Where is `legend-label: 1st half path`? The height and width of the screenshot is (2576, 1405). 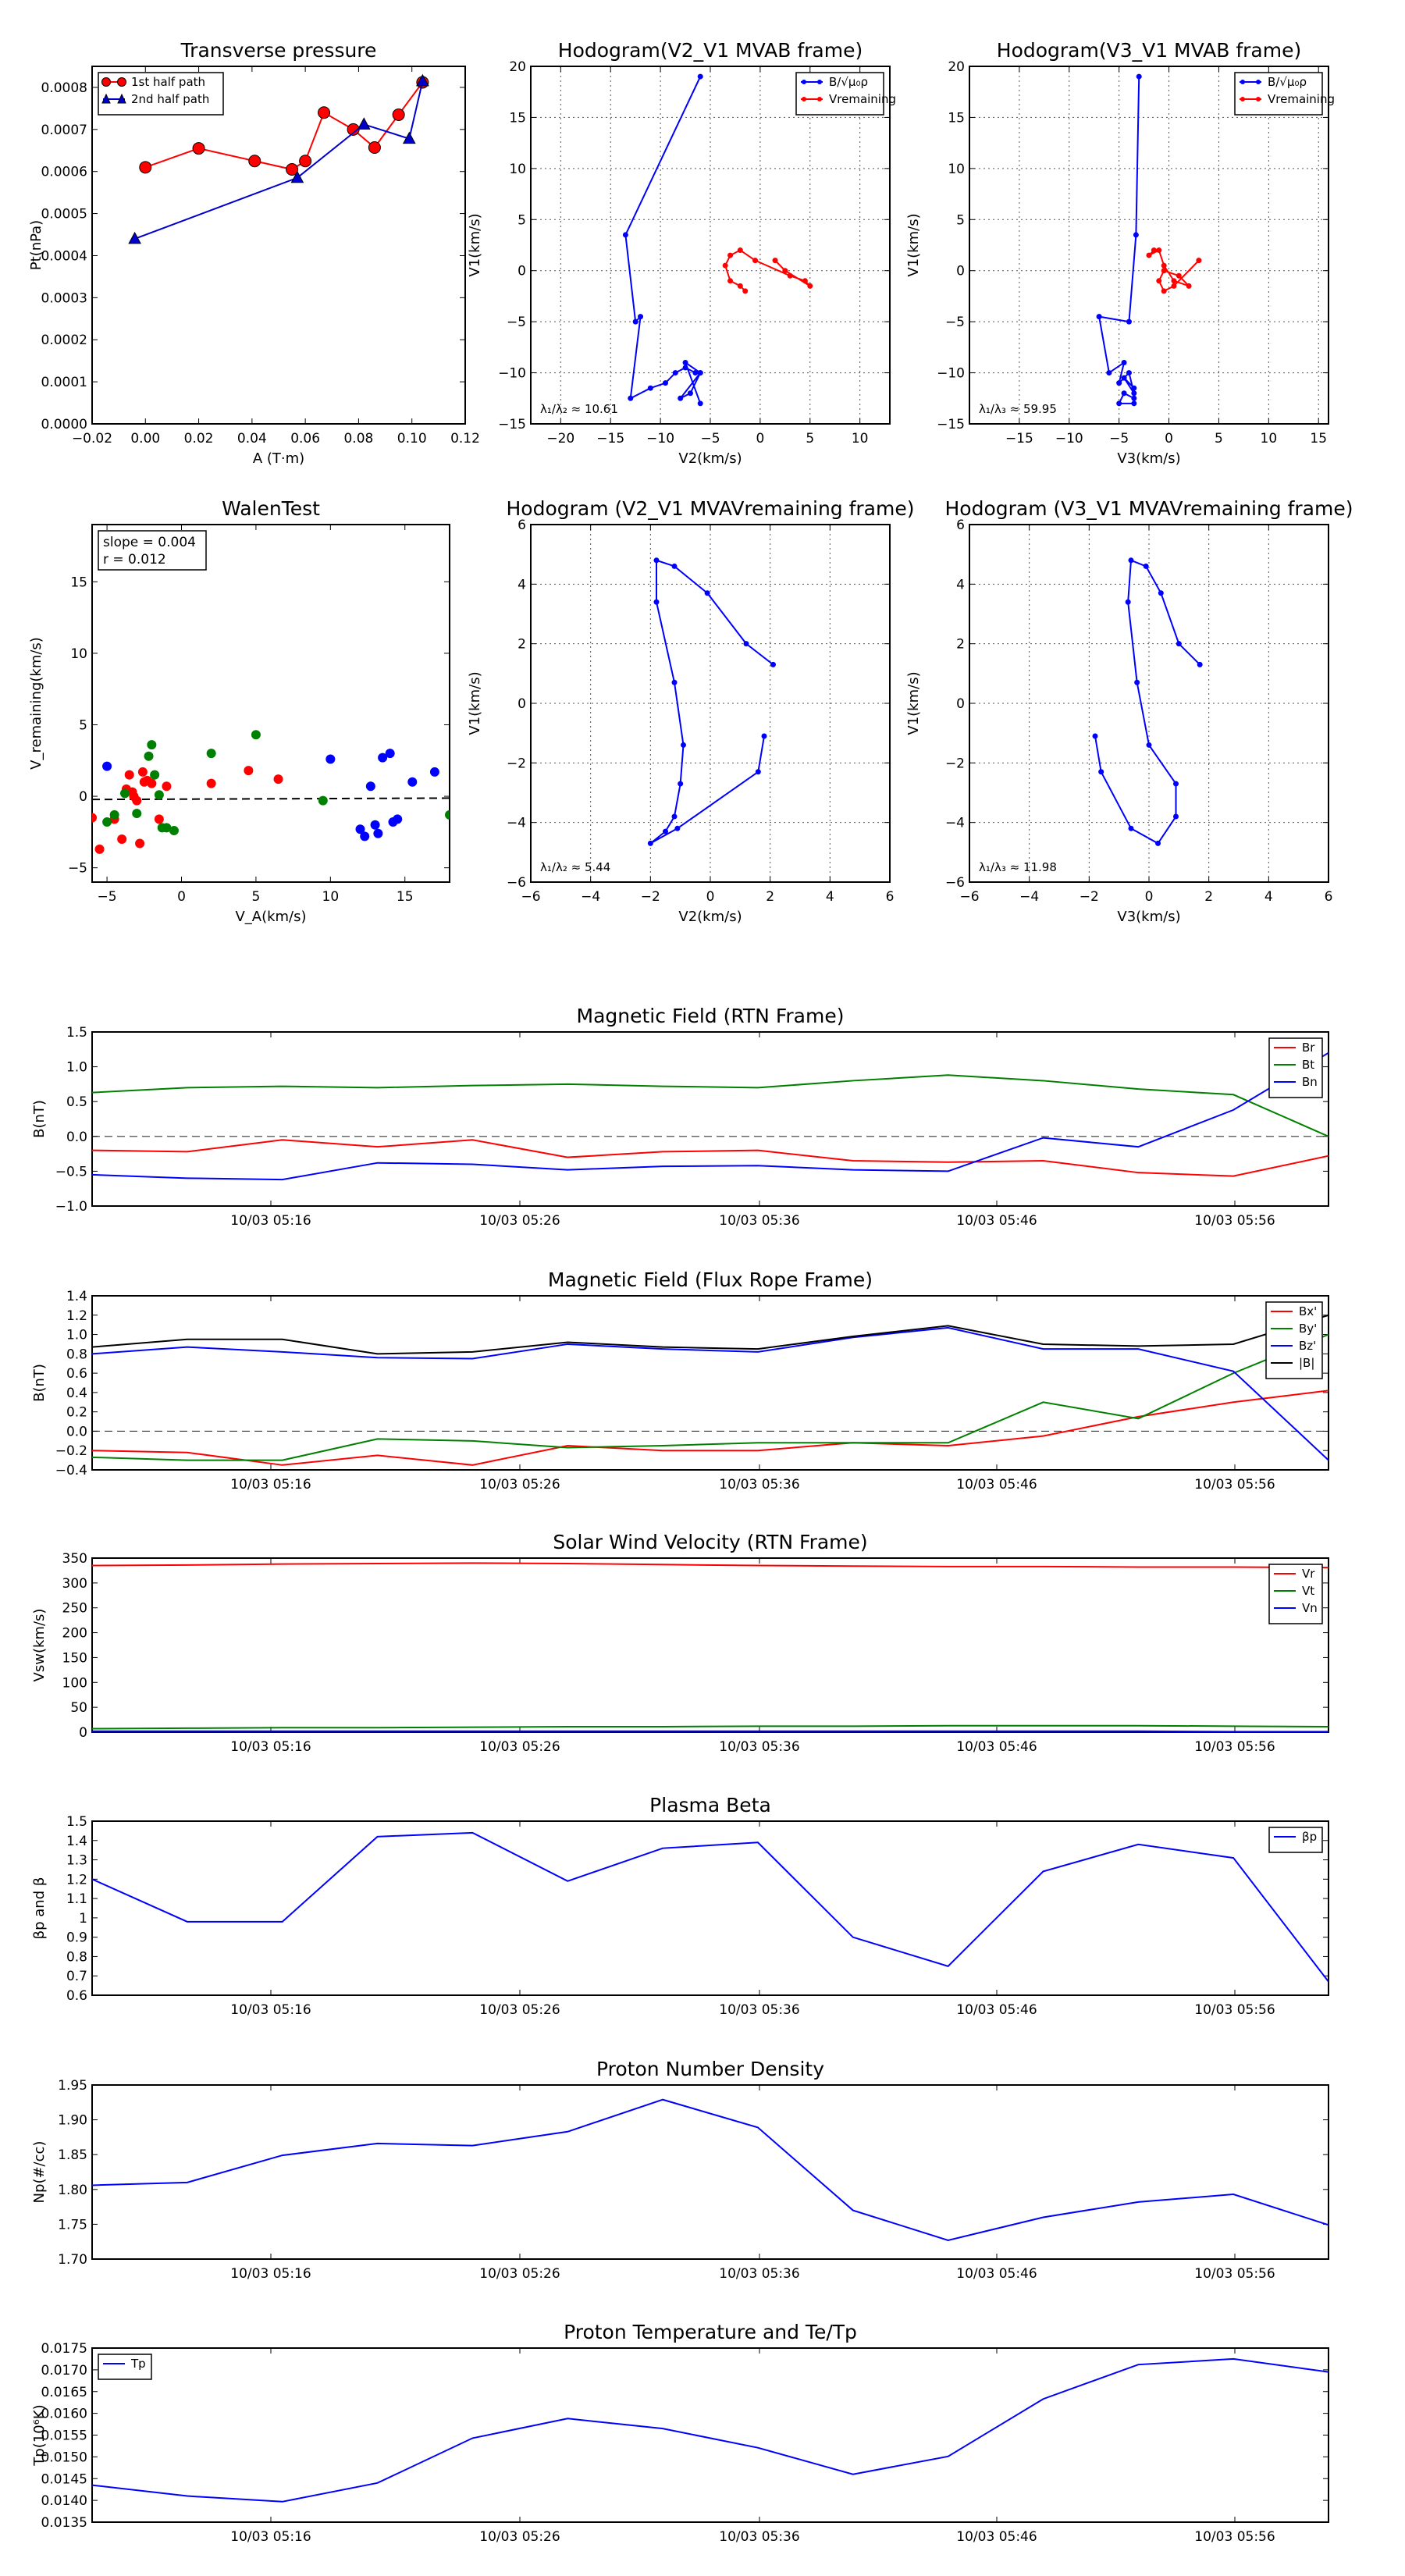 legend-label: 1st half path is located at coordinates (168, 82).